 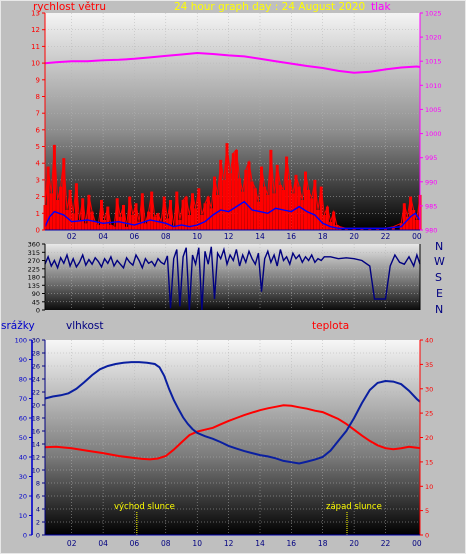 What do you see at coordinates (25, 536) in the screenshot?
I see `rain-tick-label: 0` at bounding box center [25, 536].